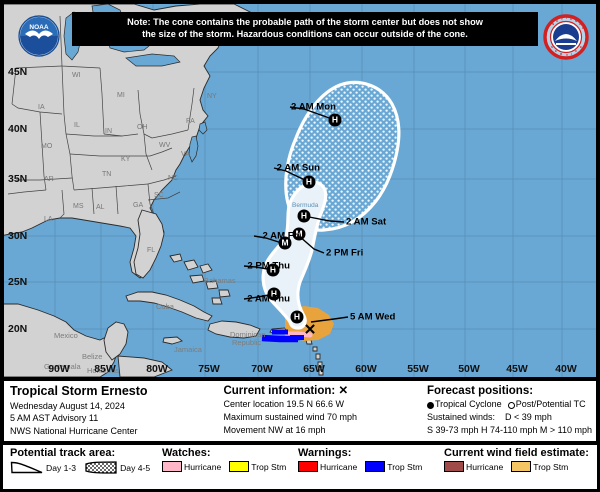  What do you see at coordinates (576, 51) in the screenshot?
I see `svg-text: C` at bounding box center [576, 51].